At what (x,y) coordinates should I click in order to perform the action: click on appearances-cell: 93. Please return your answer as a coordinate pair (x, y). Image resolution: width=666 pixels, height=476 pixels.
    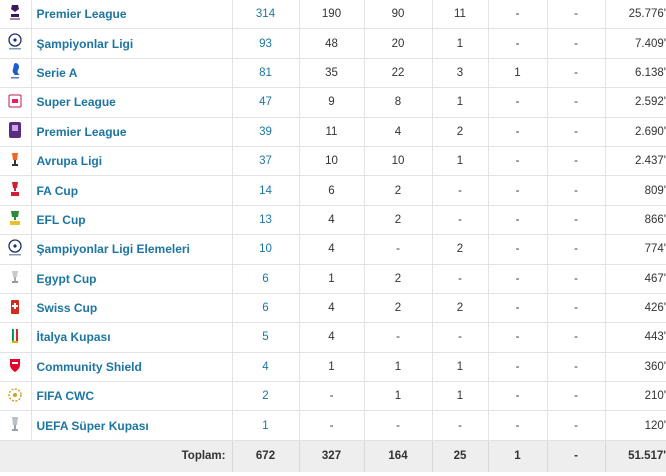
    Looking at the image, I should click on (265, 43).